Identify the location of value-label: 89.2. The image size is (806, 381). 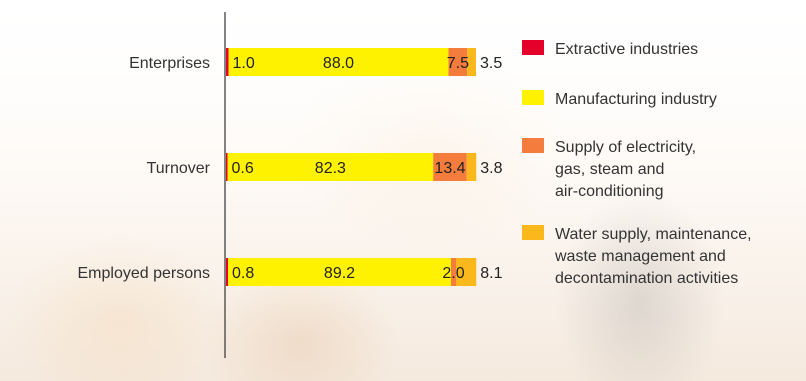
(339, 273).